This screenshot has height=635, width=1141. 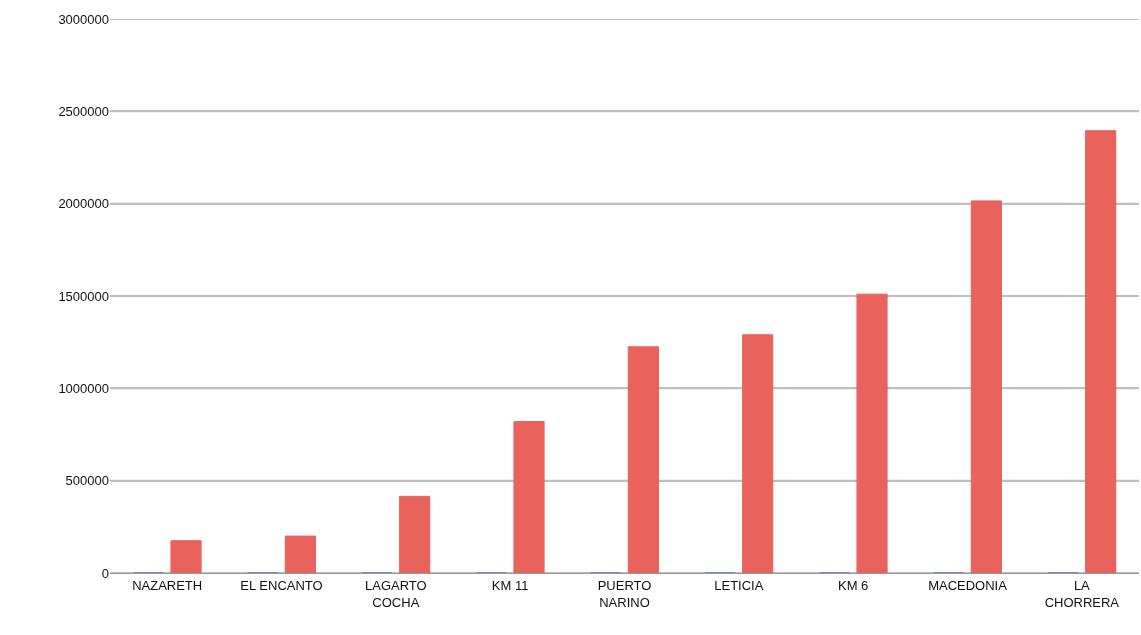 What do you see at coordinates (83, 19) in the screenshot?
I see `y-tick-label: 3000000` at bounding box center [83, 19].